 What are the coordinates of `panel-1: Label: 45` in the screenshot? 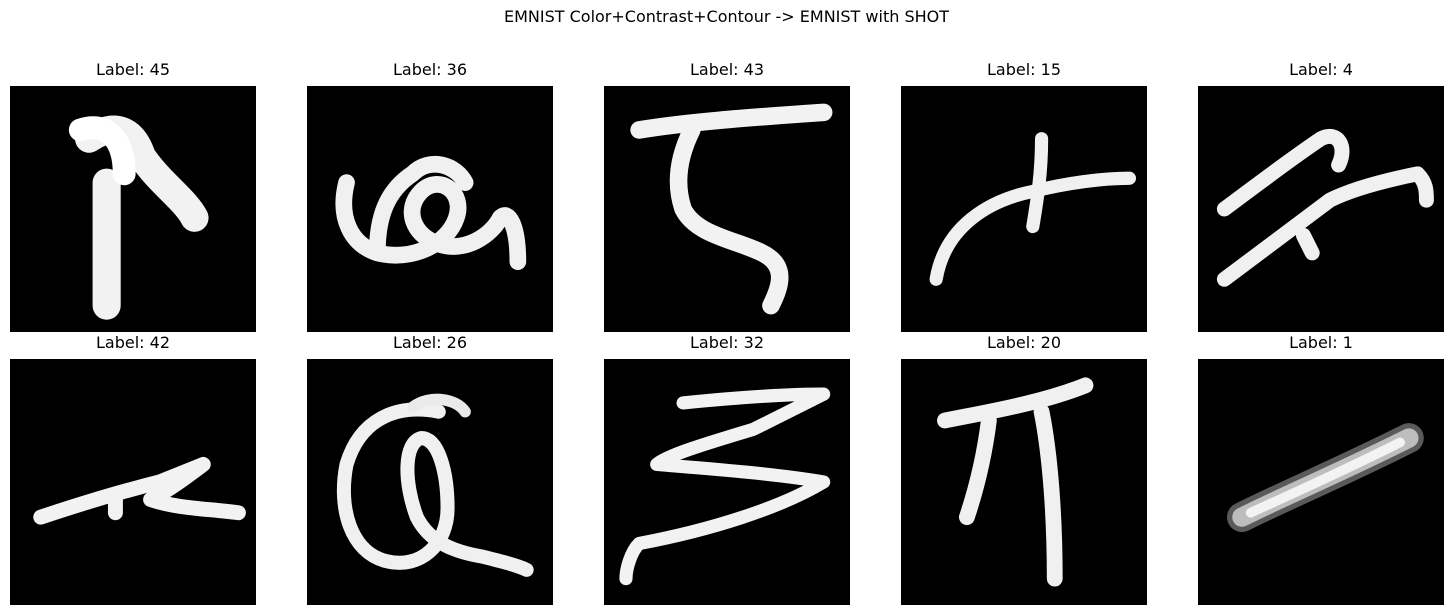 It's located at (133, 196).